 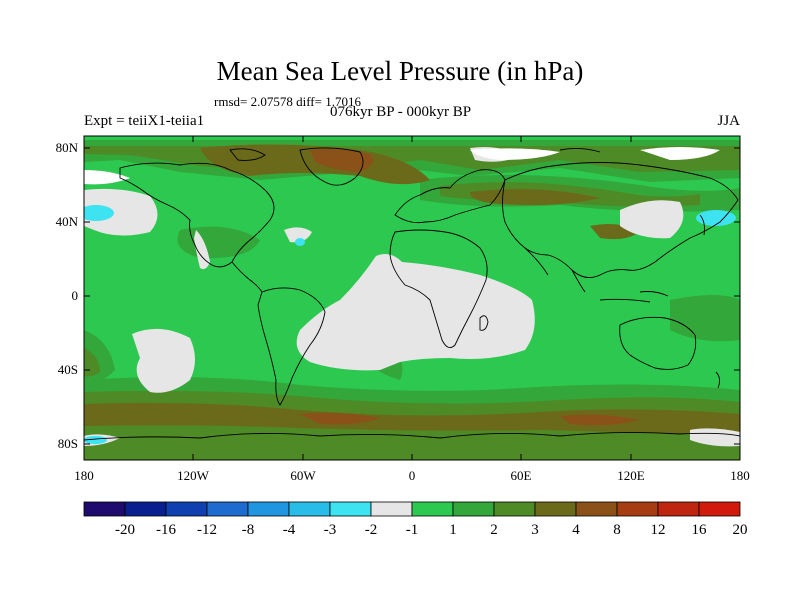 What do you see at coordinates (412, 530) in the screenshot?
I see `colorbar-label: -1` at bounding box center [412, 530].